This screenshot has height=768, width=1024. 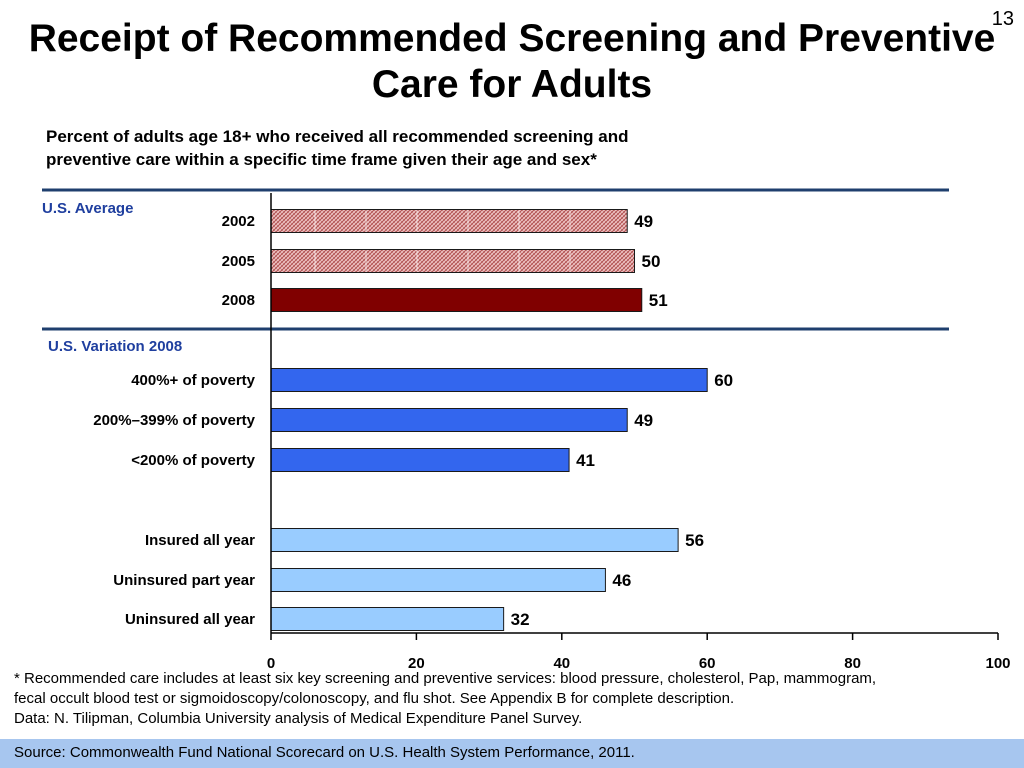 I want to click on data-label: 60, so click(x=723, y=380).